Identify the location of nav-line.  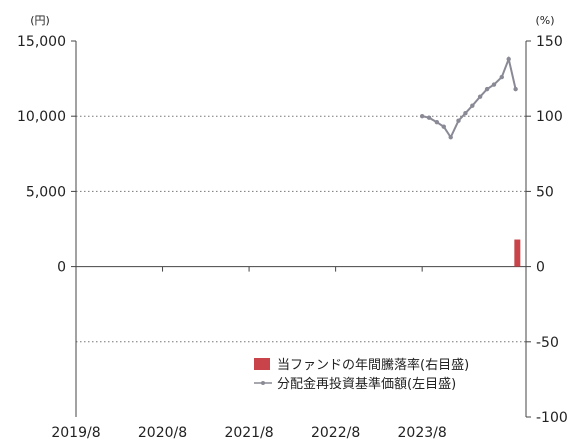
(469, 97).